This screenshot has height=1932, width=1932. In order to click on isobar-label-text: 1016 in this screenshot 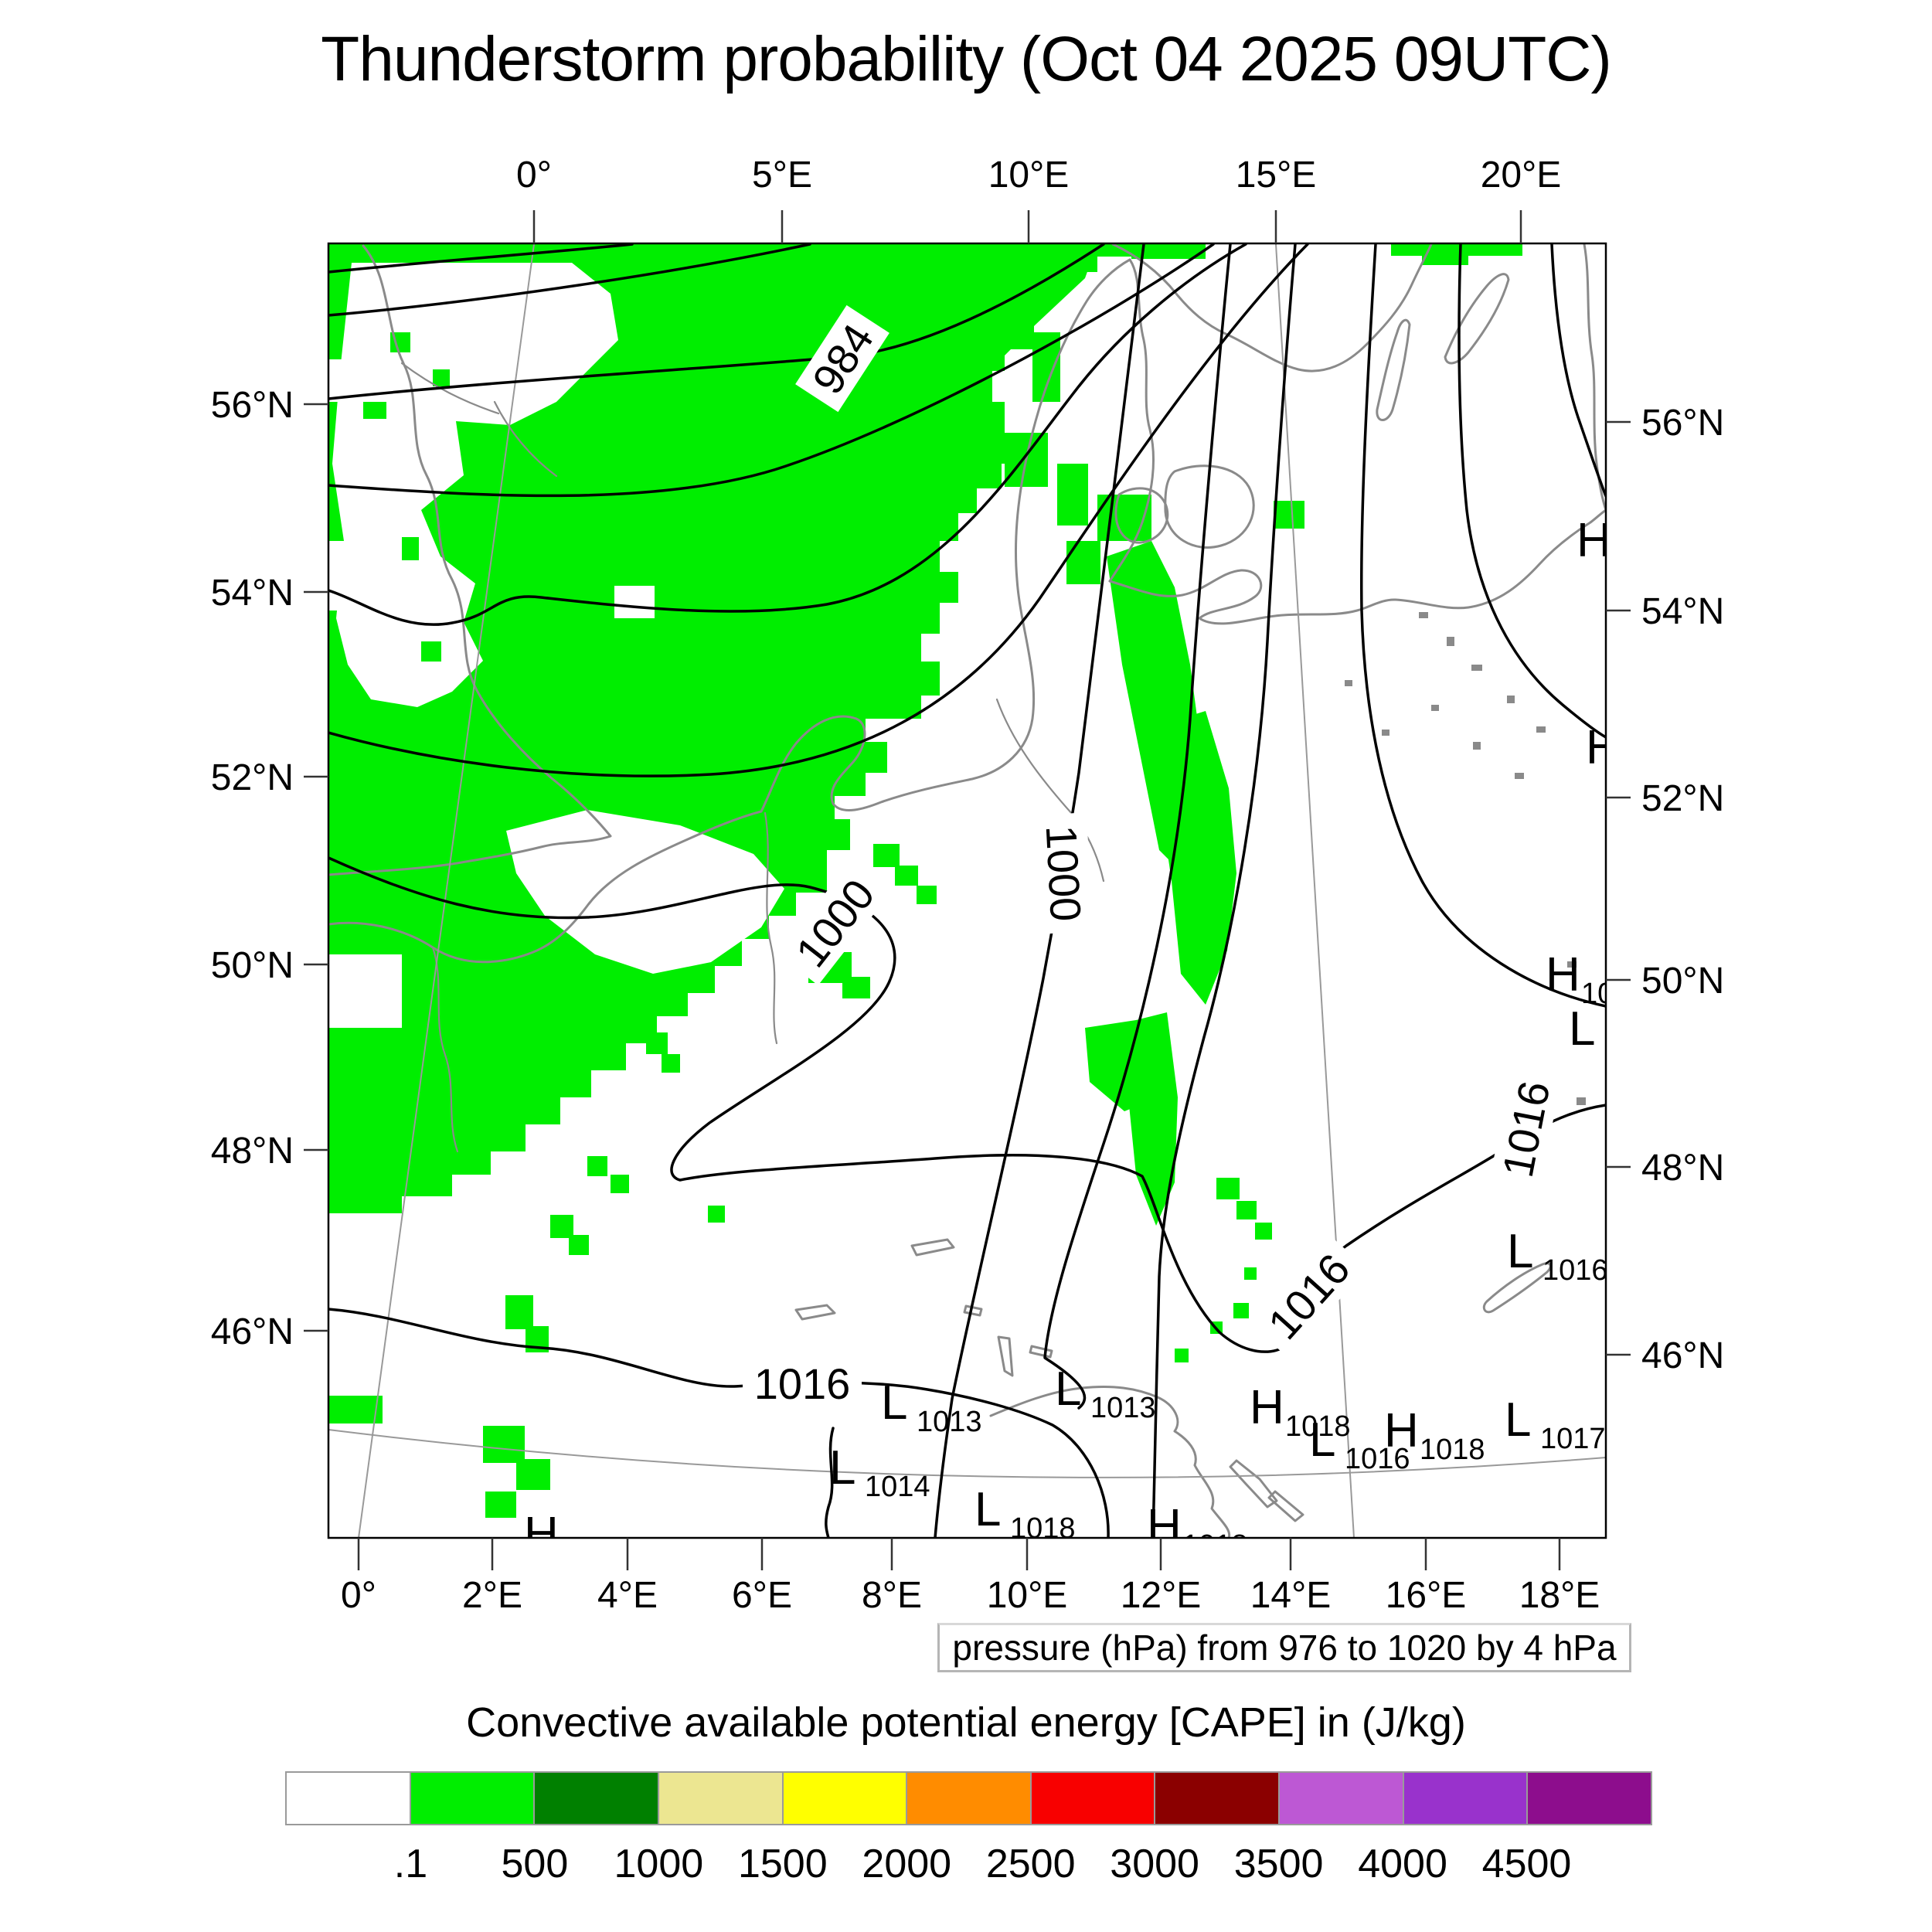, I will do `click(802, 1383)`.